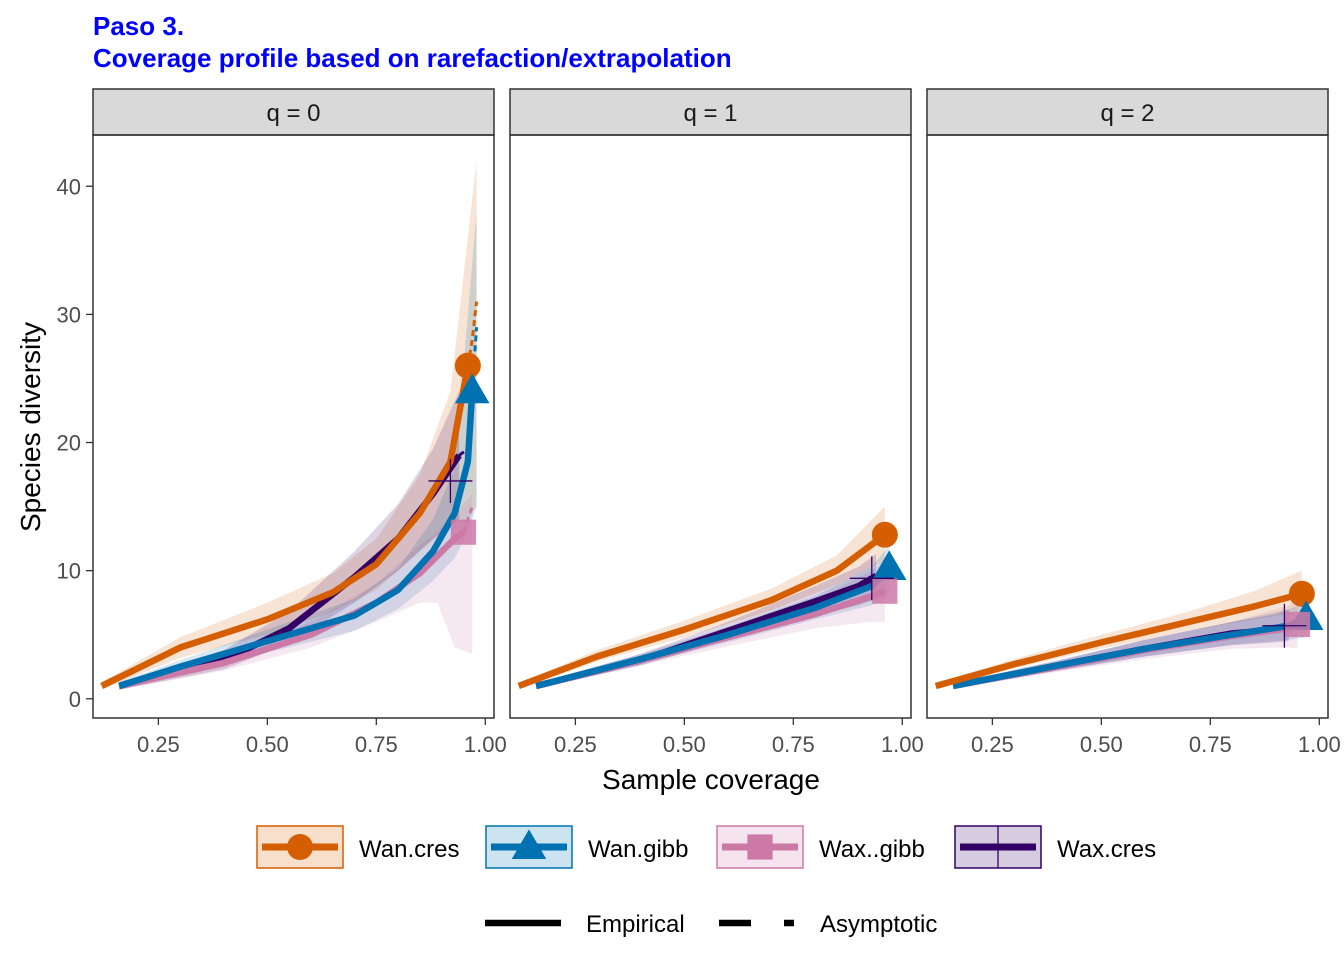 The width and height of the screenshot is (1344, 960). I want to click on y-tick-label: 40, so click(69, 186).